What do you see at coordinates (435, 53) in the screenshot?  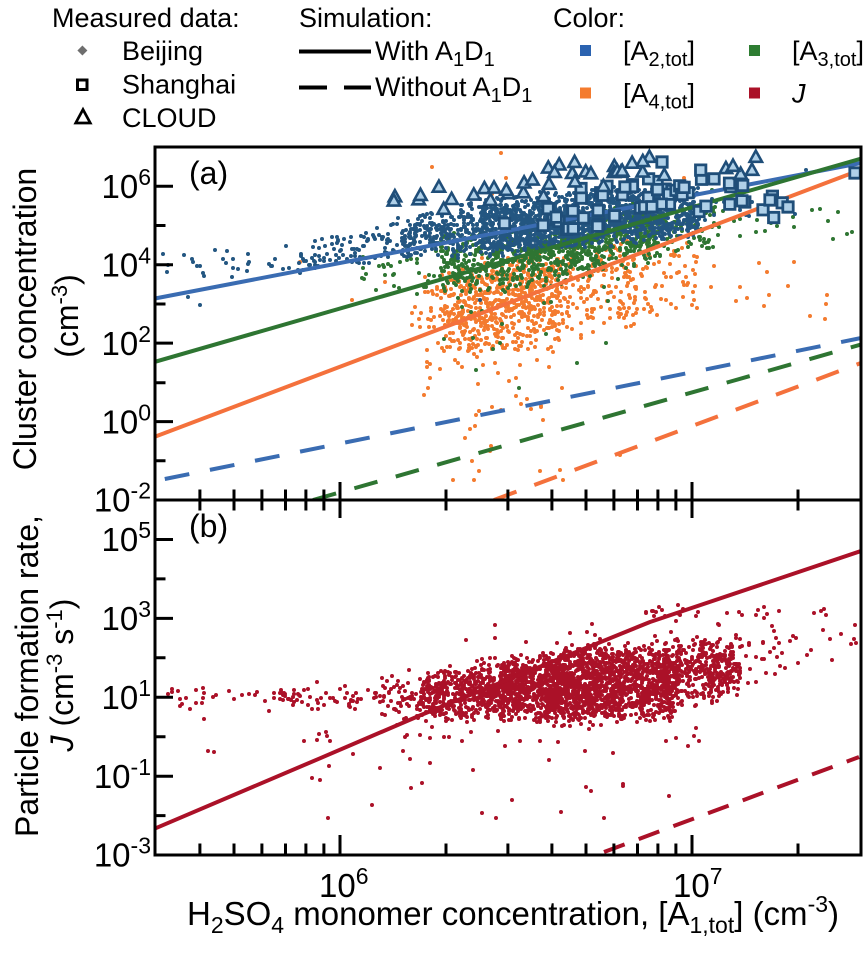 I see `svg-text: With A1D1` at bounding box center [435, 53].